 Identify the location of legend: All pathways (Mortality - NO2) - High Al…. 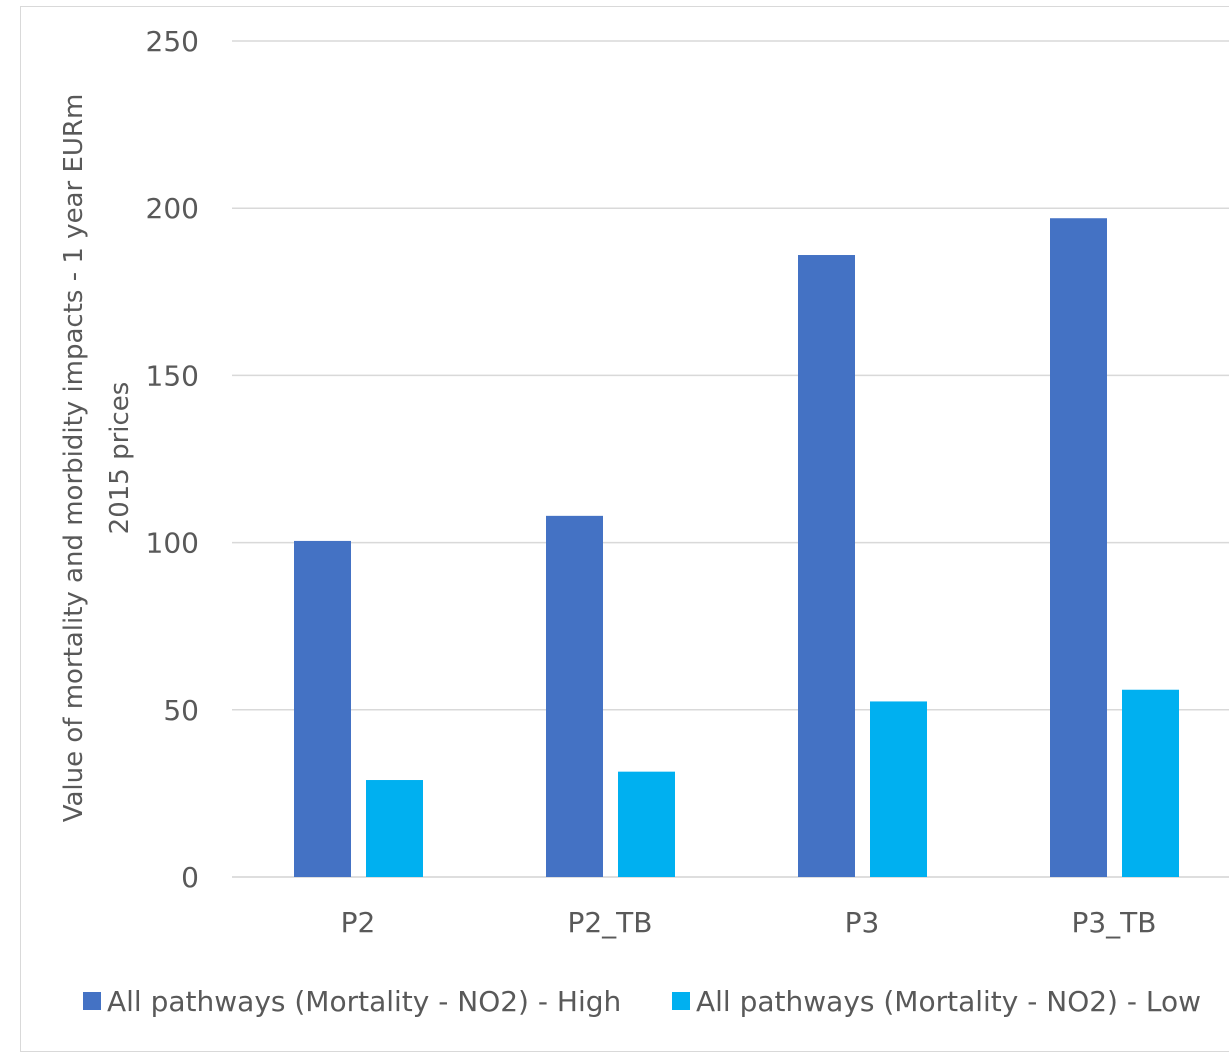
(642, 1001).